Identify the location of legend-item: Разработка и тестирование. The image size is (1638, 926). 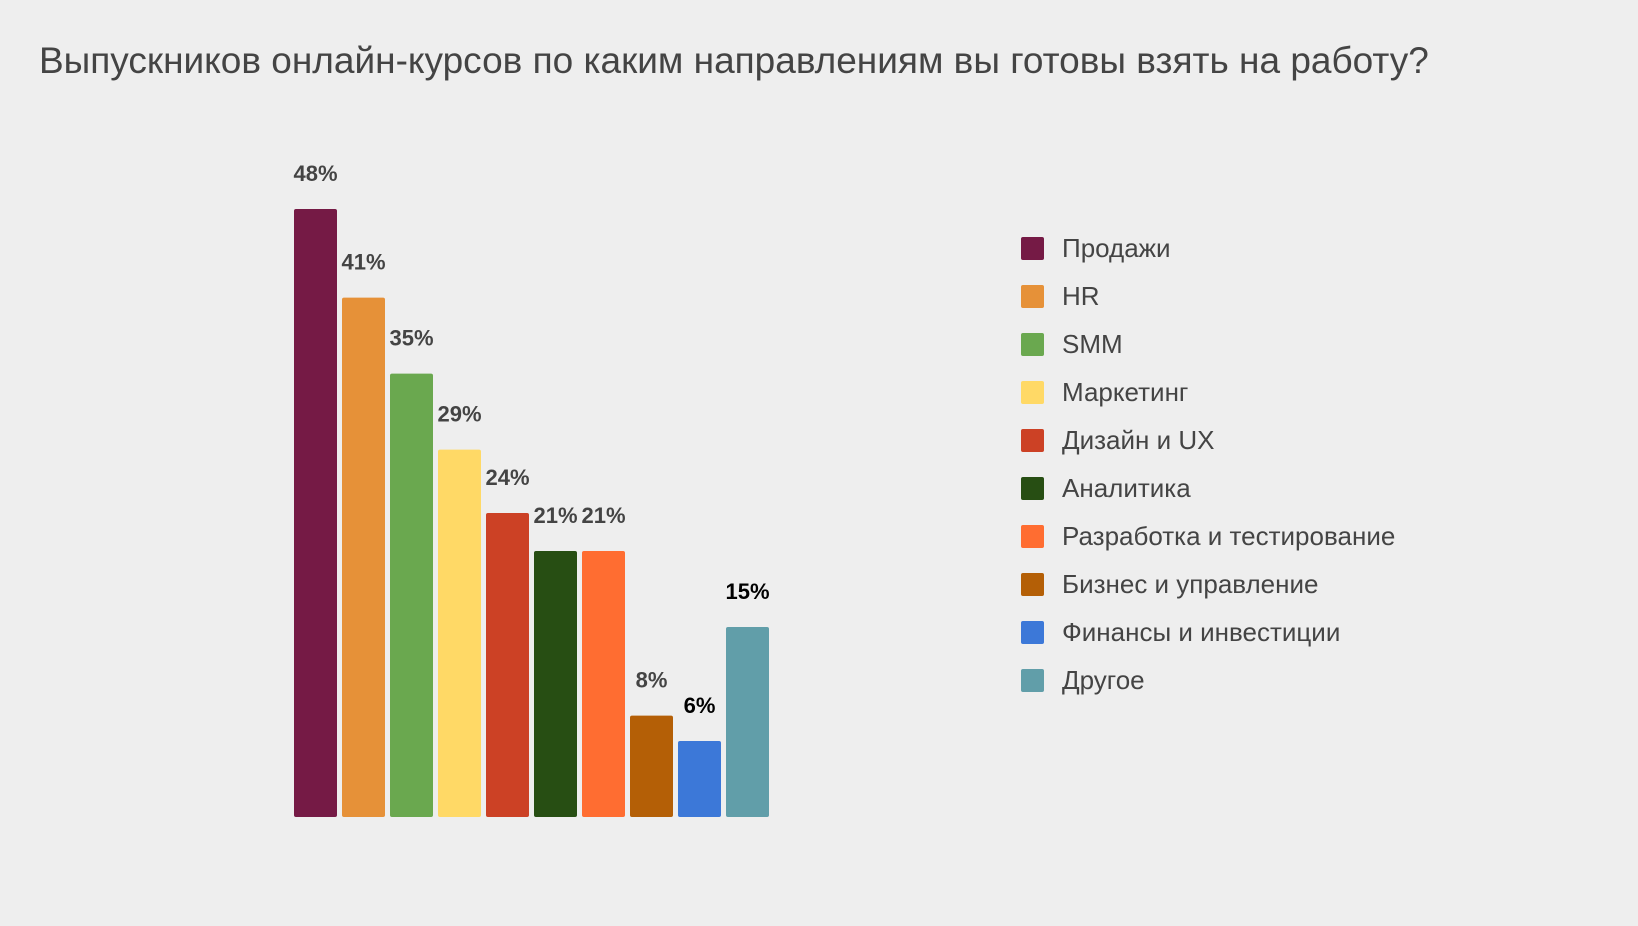
(1208, 536).